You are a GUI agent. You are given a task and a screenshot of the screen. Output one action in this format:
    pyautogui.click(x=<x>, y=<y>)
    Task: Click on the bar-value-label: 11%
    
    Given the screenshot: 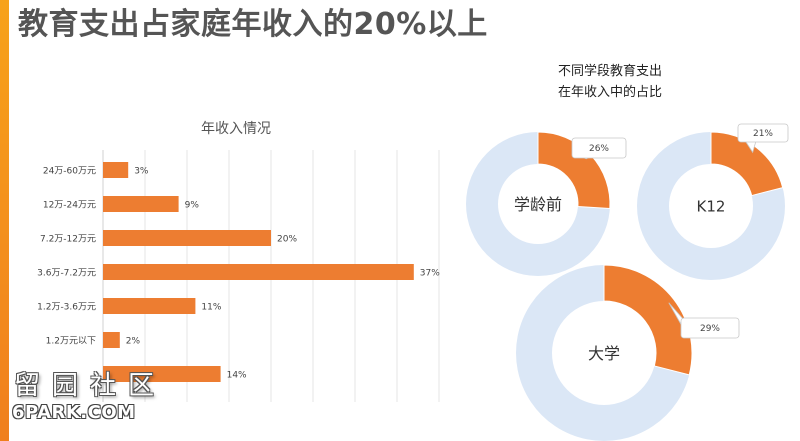 What is the action you would take?
    pyautogui.click(x=211, y=308)
    